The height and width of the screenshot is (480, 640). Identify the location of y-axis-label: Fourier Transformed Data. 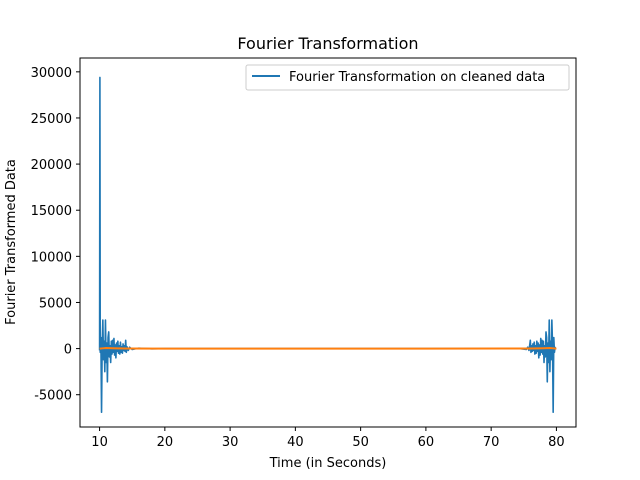
(11, 242).